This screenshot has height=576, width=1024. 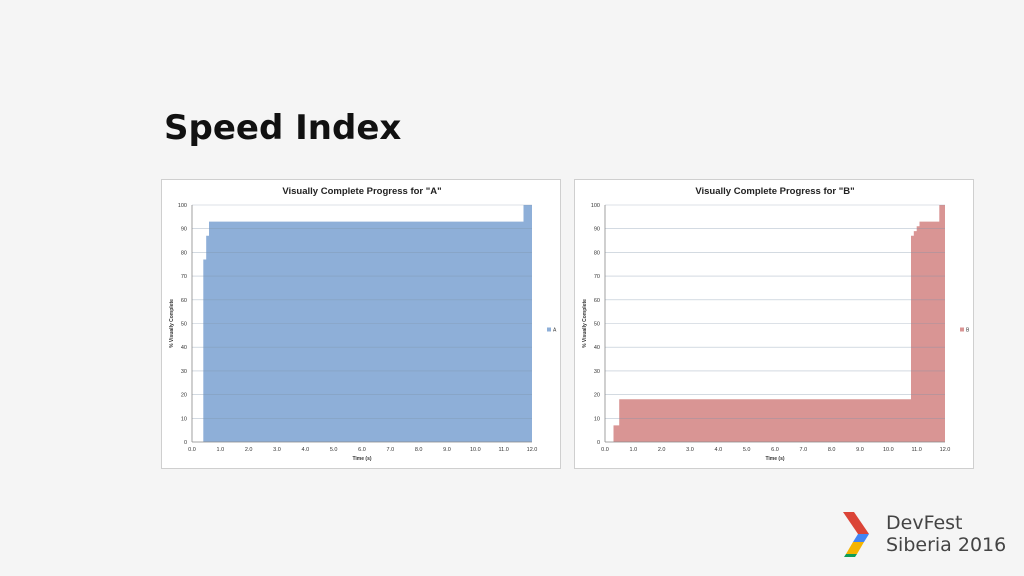 I want to click on logo-stroke-blue, so click(x=861, y=538).